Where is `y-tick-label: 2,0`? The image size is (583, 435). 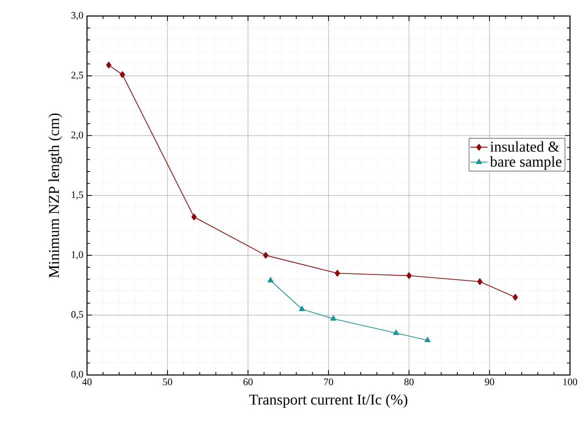 y-tick-label: 2,0 is located at coordinates (77, 136).